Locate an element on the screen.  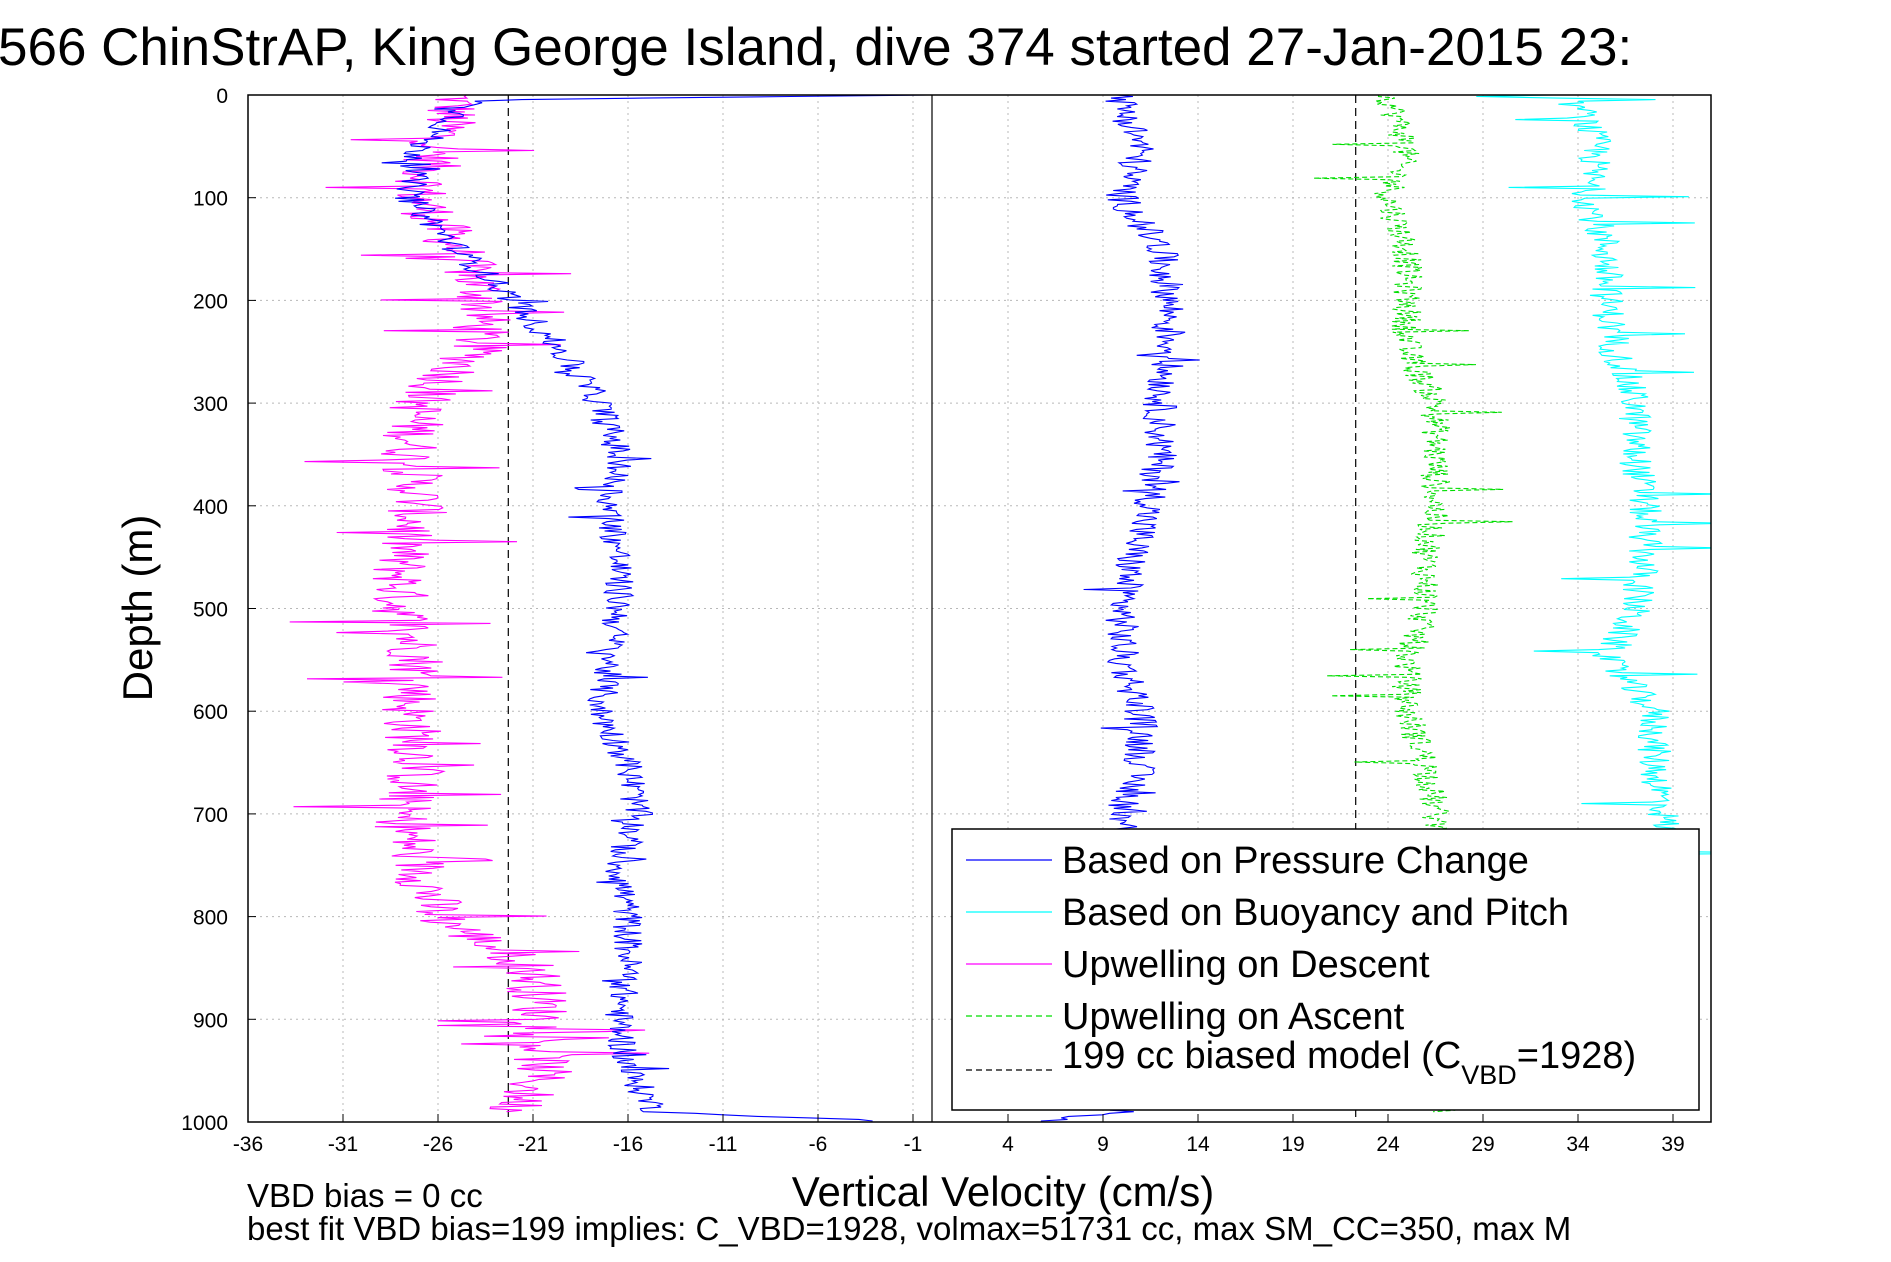
legend-item-descent: Upwelling on Descent is located at coordinates (1246, 965).